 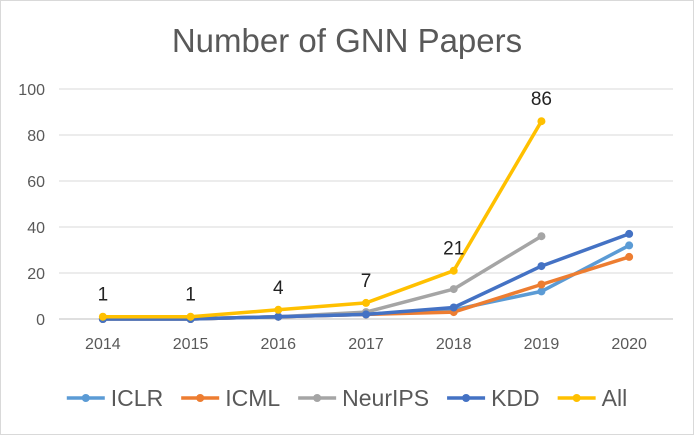 What do you see at coordinates (629, 344) in the screenshot?
I see `x-tick-label: 2020` at bounding box center [629, 344].